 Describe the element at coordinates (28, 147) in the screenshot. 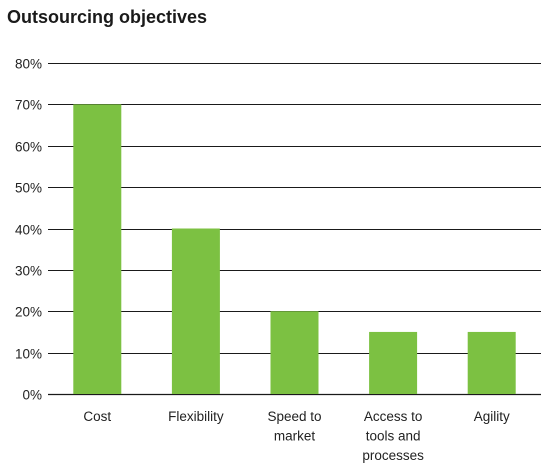

I see `y-tick-label: 60%` at that location.